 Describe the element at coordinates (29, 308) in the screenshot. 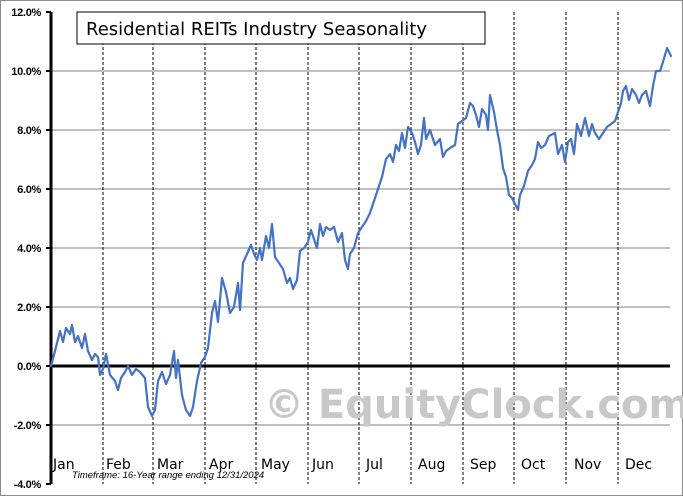

I see `y-tick-label: 2.0%` at that location.